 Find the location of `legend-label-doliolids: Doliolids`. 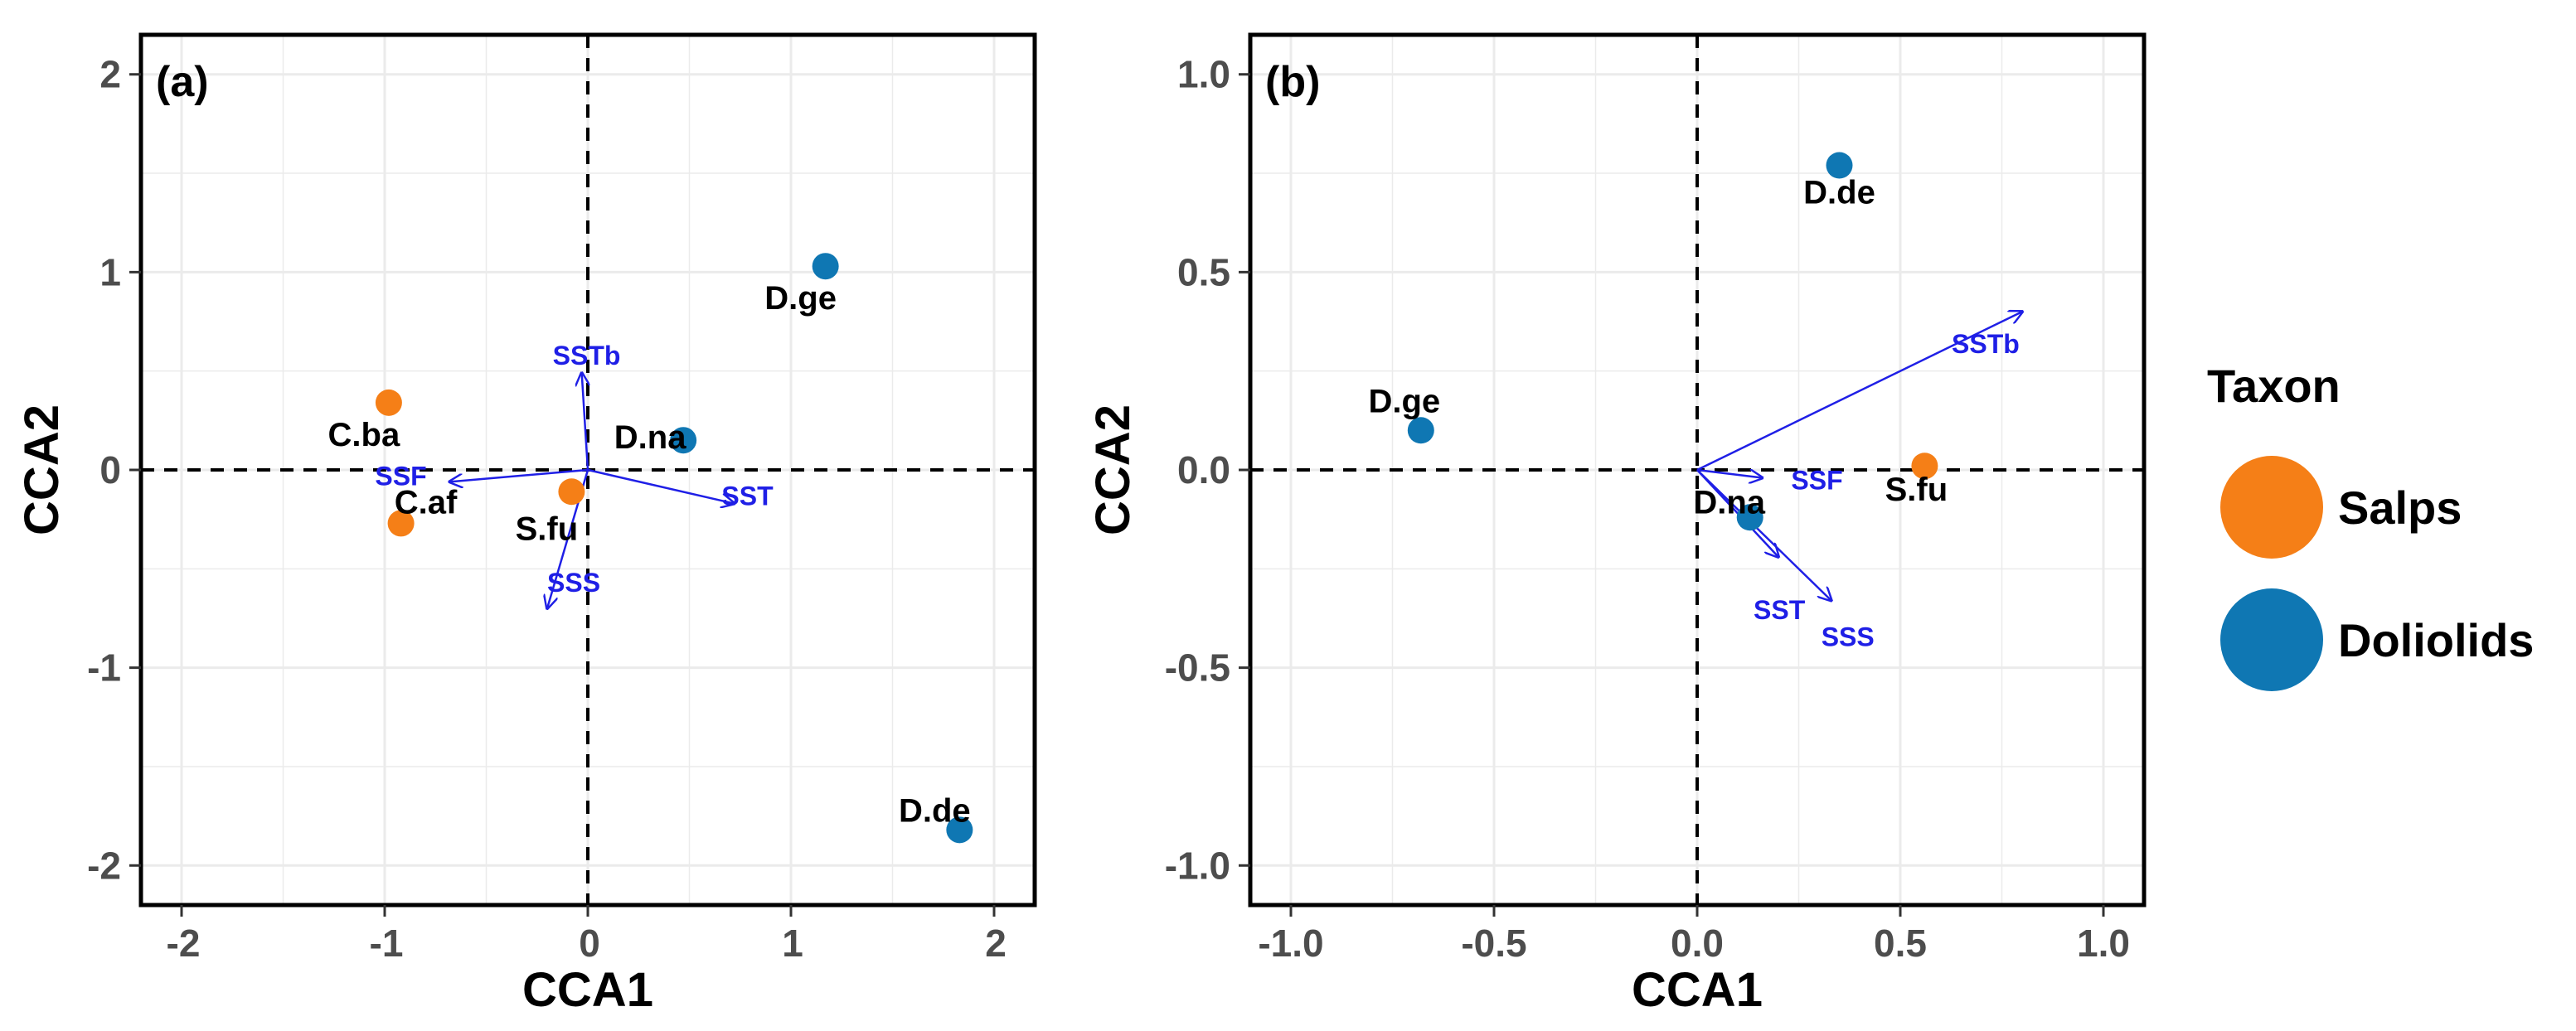

legend-label-doliolids: Doliolids is located at coordinates (2436, 640).